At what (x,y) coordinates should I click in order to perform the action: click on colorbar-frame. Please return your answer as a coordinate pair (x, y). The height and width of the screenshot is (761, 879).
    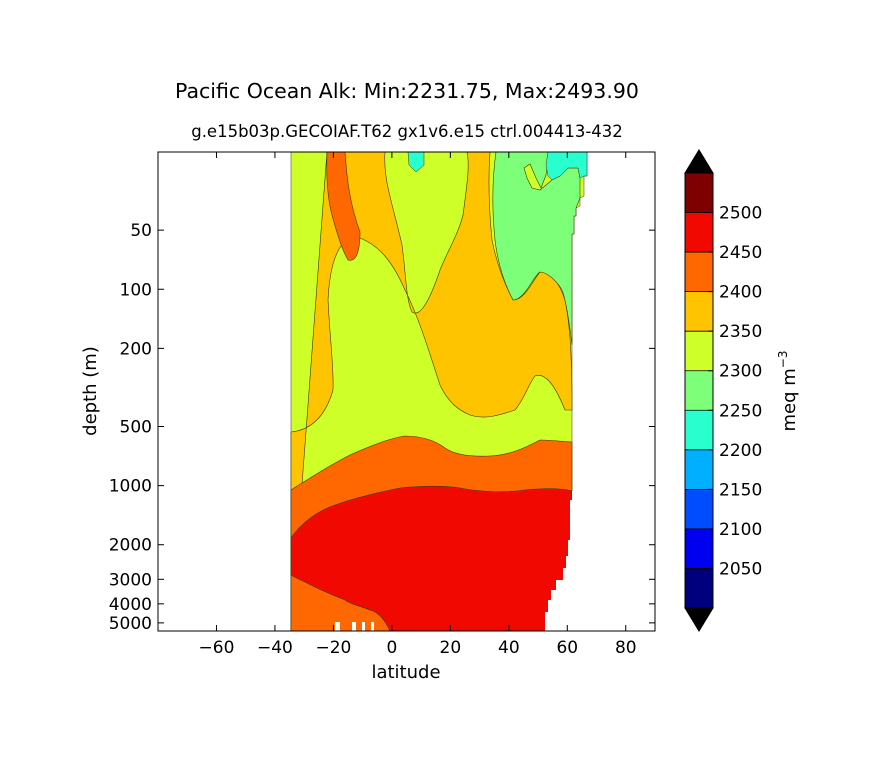
    Looking at the image, I should click on (699, 390).